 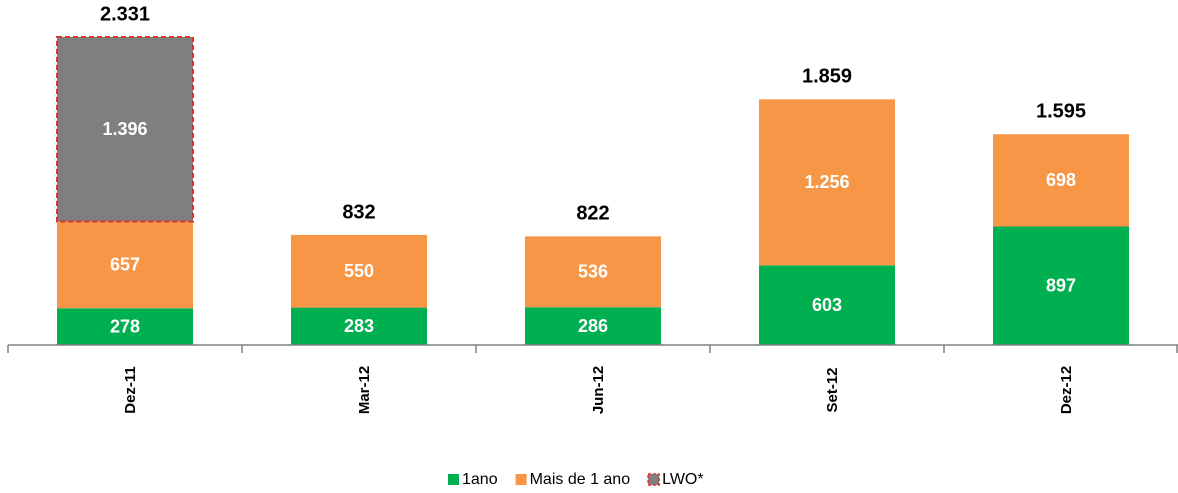 What do you see at coordinates (480, 479) in the screenshot?
I see `legend-label: 1ano` at bounding box center [480, 479].